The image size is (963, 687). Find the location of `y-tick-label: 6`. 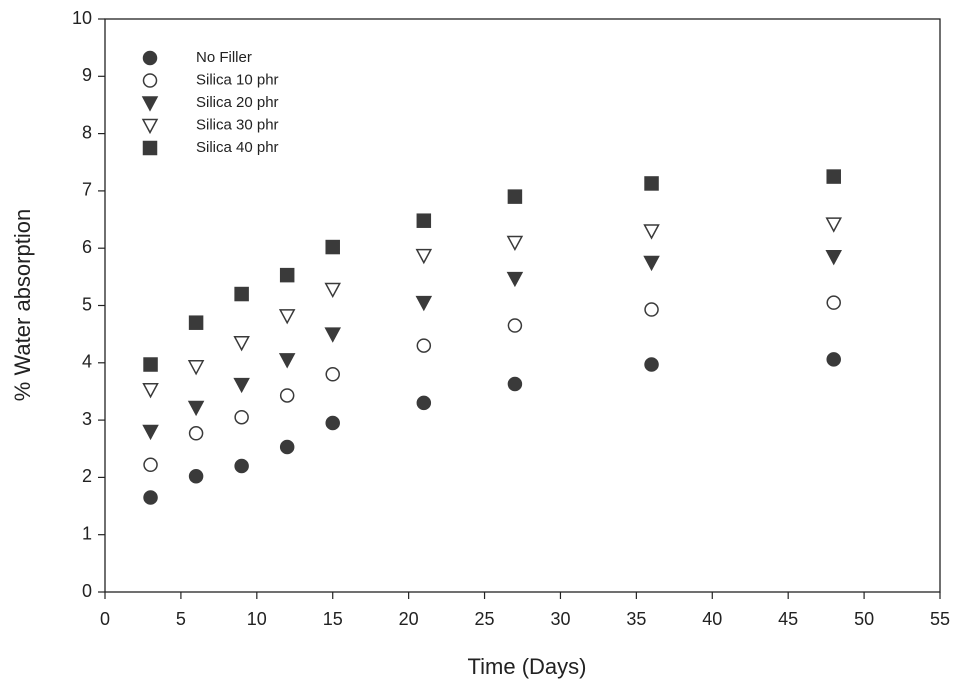

y-tick-label: 6 is located at coordinates (87, 247).